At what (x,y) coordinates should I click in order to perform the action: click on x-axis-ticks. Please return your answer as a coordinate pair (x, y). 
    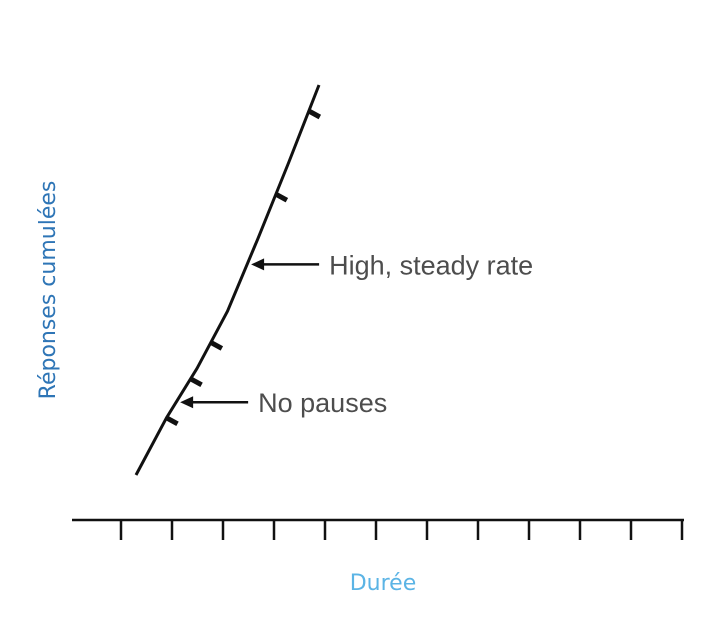
    Looking at the image, I should click on (401, 530).